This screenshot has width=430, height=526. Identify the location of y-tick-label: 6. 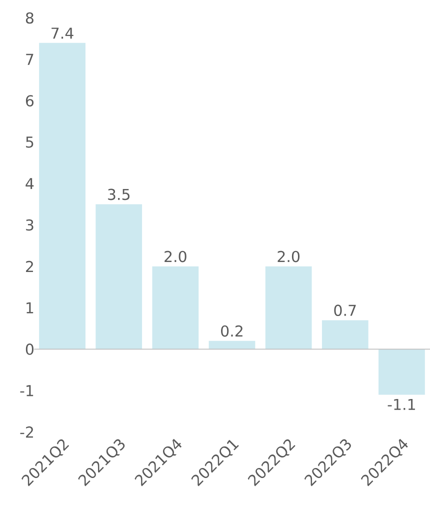
(30, 100).